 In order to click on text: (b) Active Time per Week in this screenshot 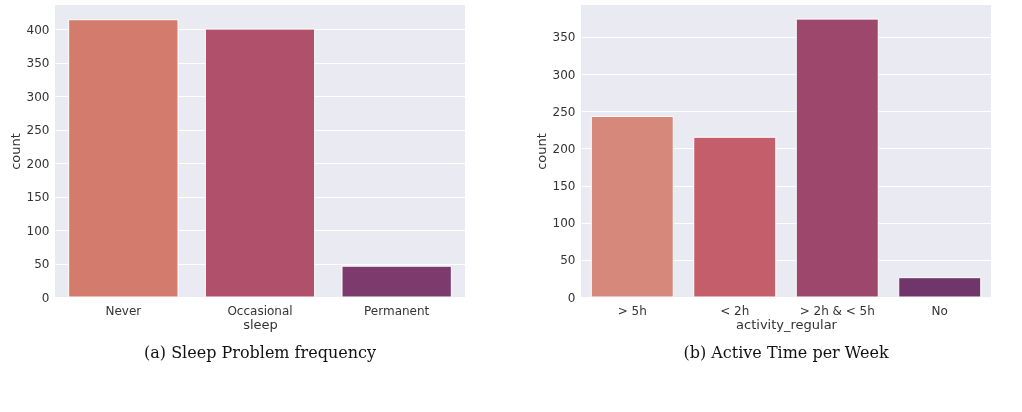, I will do `click(786, 352)`.